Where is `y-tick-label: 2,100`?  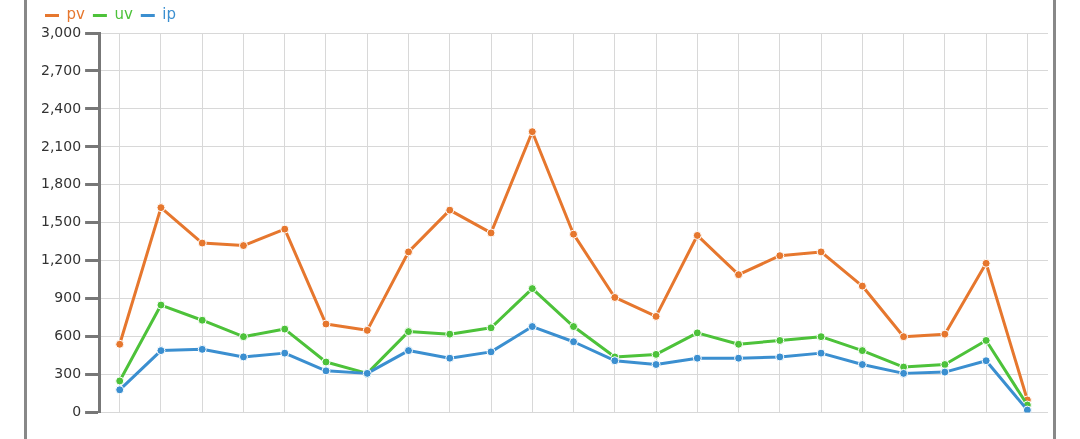
y-tick-label: 2,100 is located at coordinates (61, 145).